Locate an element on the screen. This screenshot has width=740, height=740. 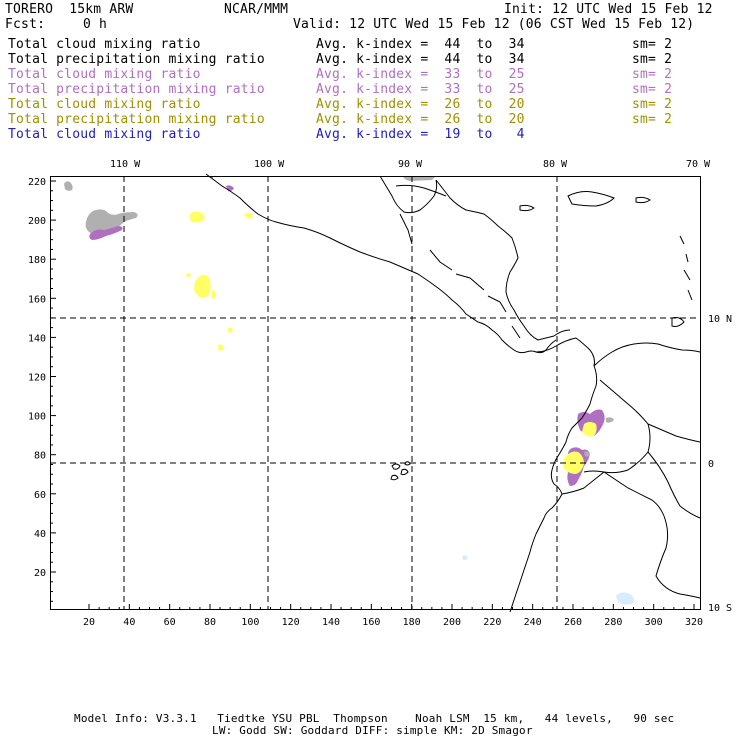
bottom-tick-label: 320 is located at coordinates (694, 622).